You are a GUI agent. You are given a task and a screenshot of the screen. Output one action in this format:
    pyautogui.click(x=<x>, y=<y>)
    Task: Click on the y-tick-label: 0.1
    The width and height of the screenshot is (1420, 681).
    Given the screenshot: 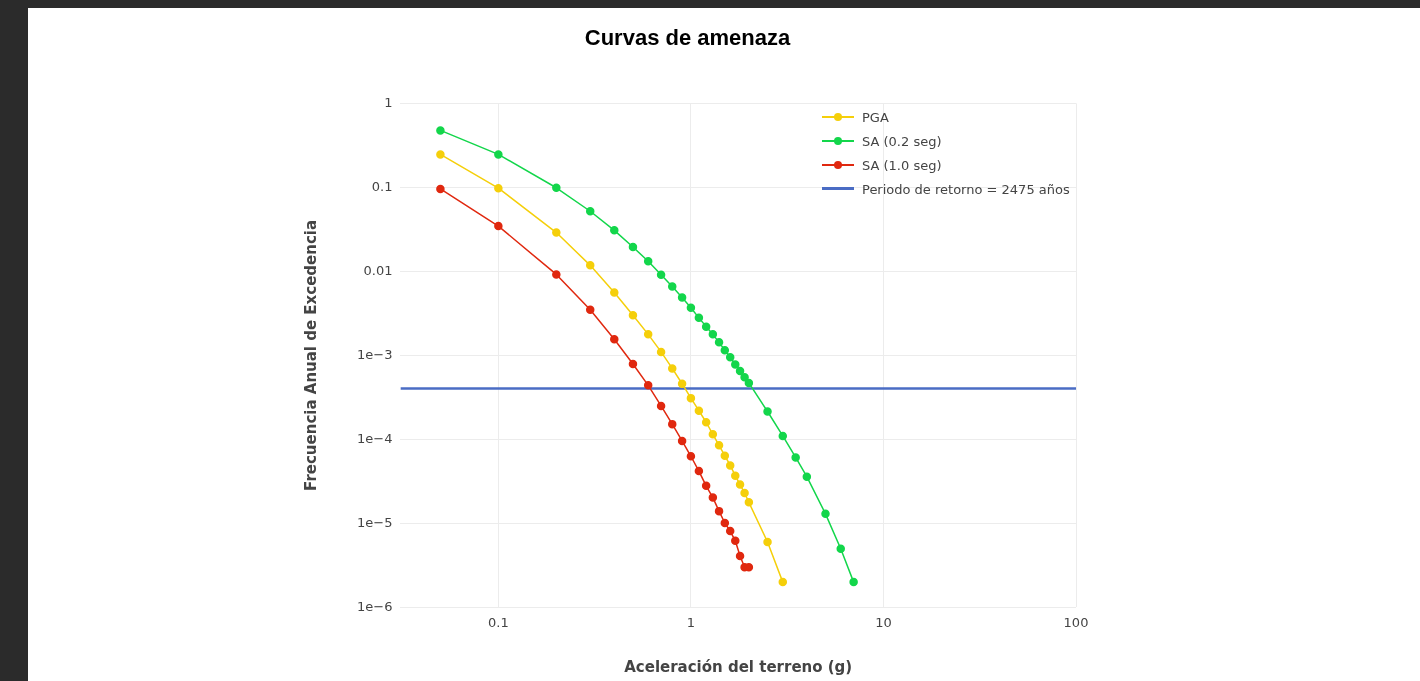 What is the action you would take?
    pyautogui.click(x=382, y=186)
    